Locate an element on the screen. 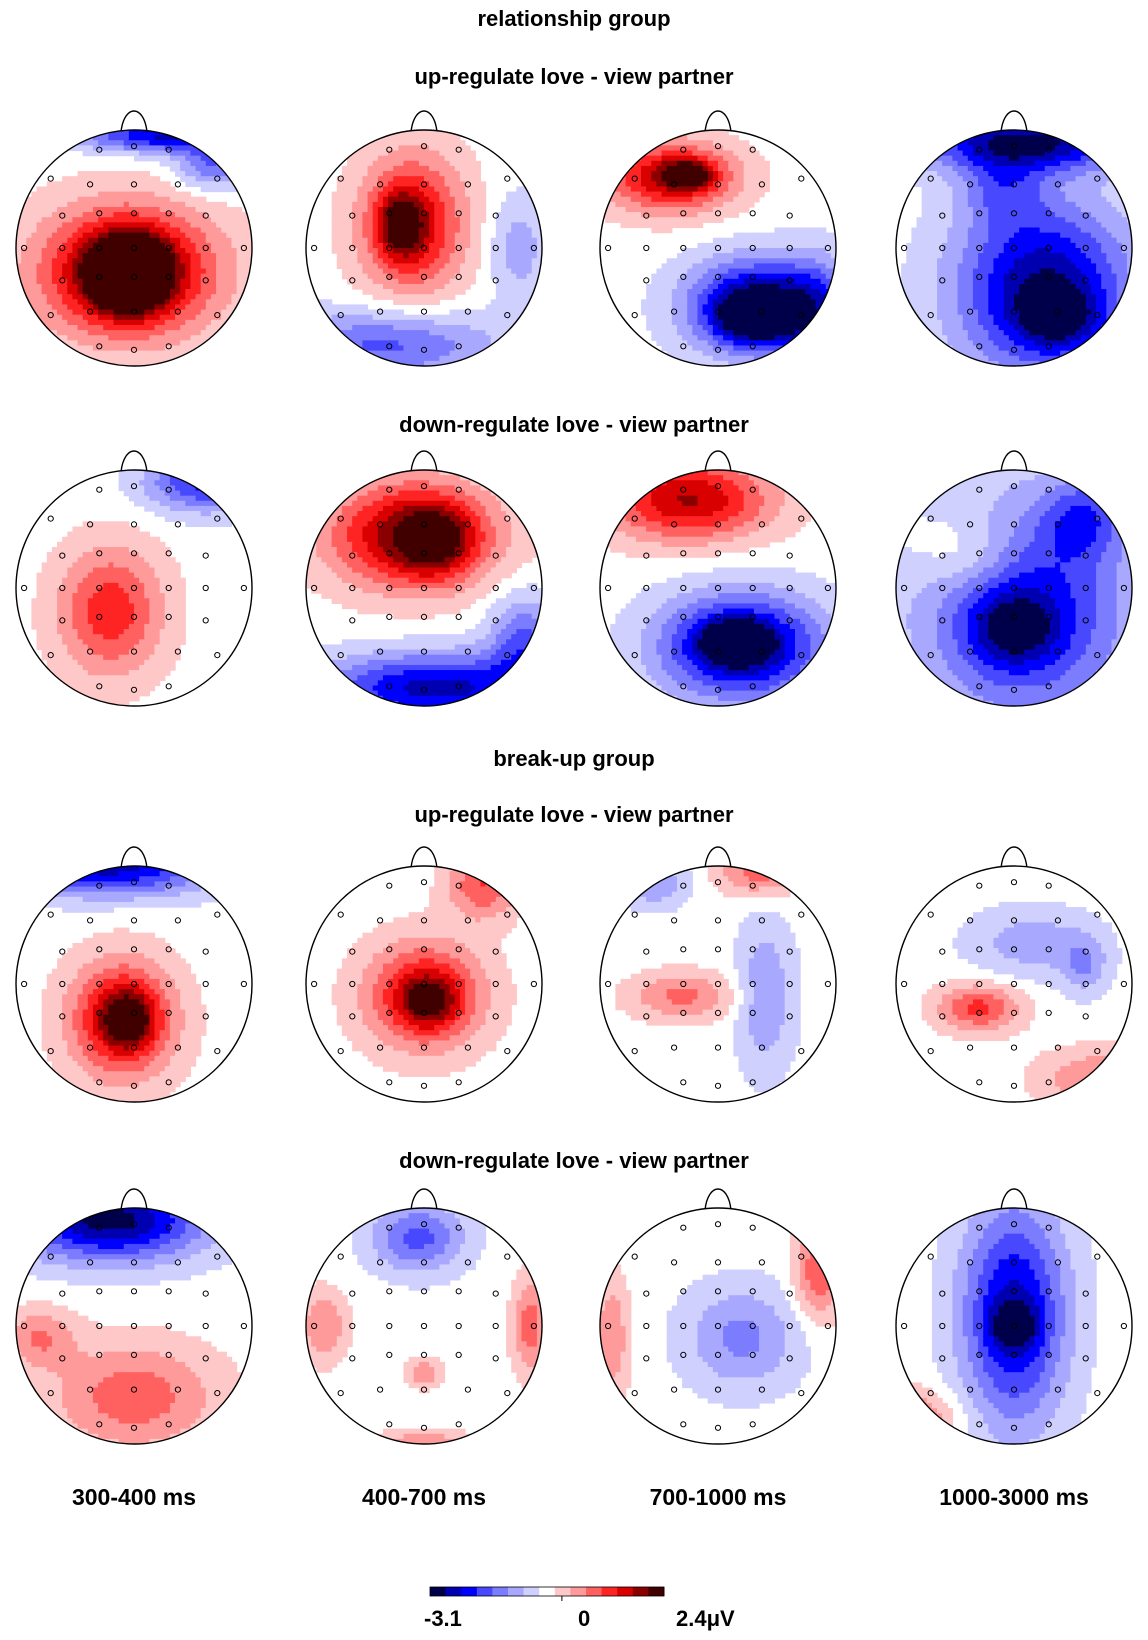  colorbar is located at coordinates (547, 1594).